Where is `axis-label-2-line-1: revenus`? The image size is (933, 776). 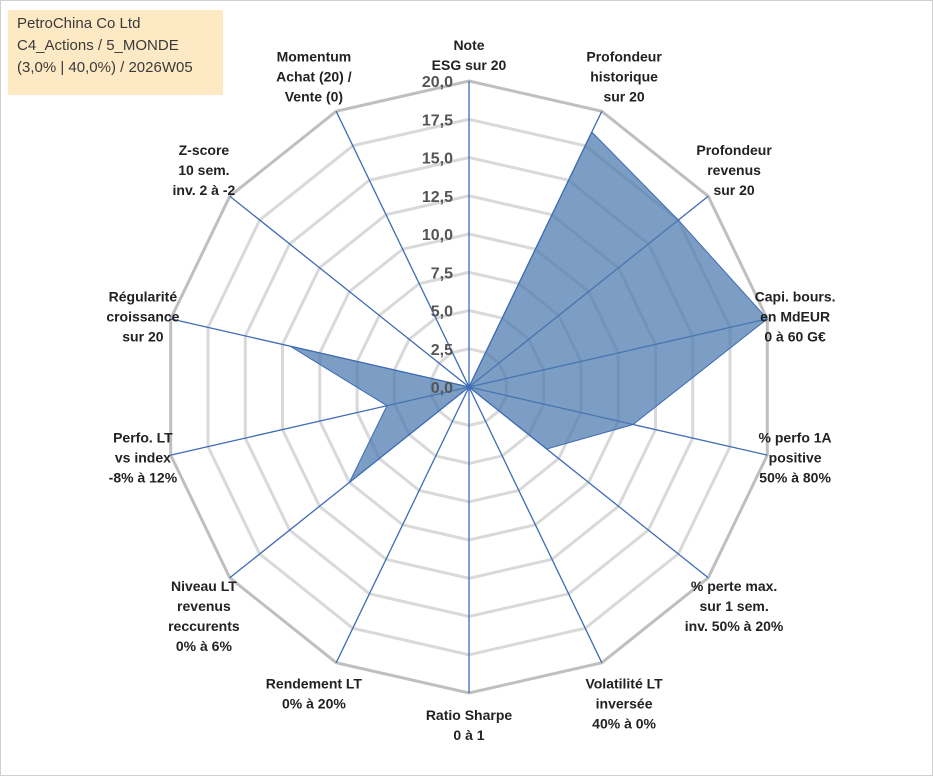
axis-label-2-line-1: revenus is located at coordinates (734, 170).